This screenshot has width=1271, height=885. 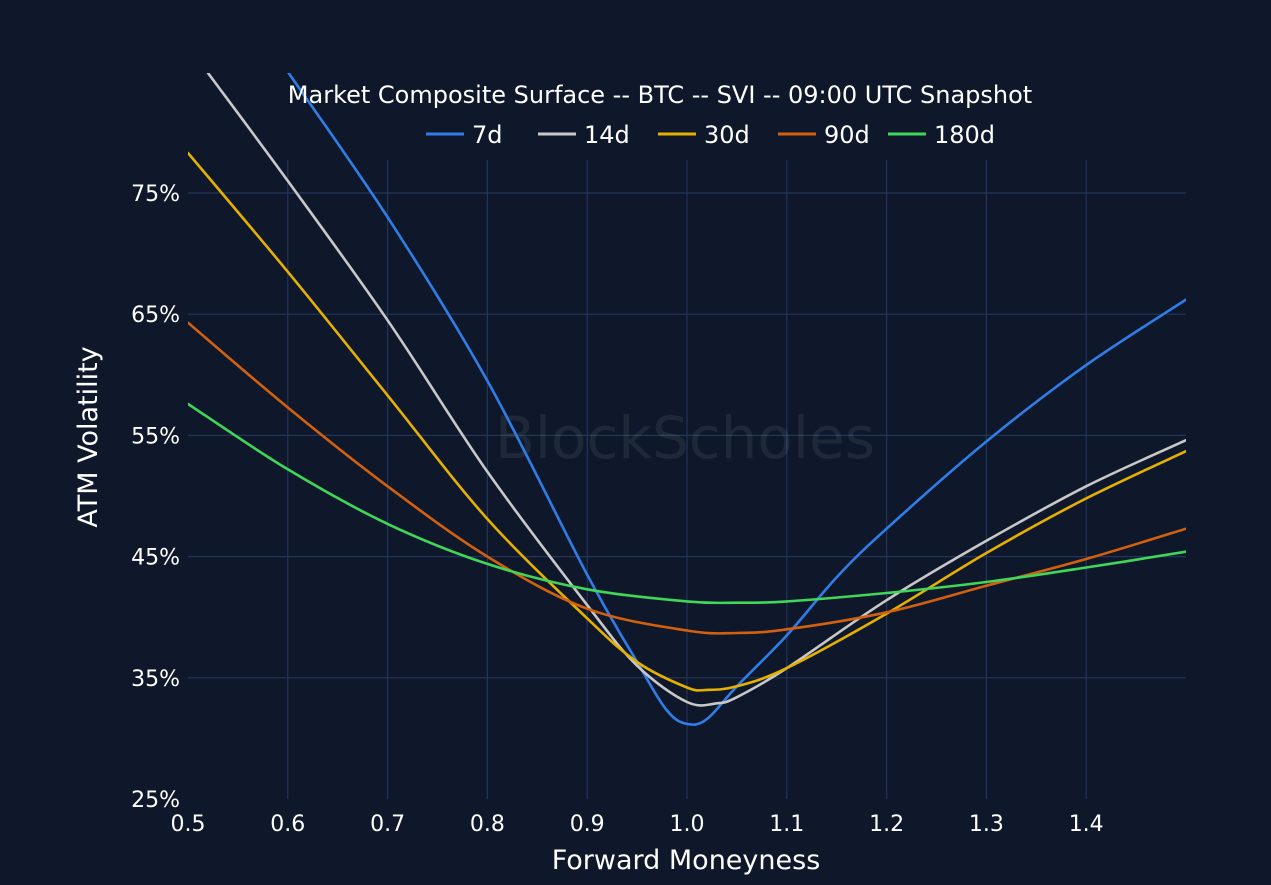 I want to click on legend-label-180d: 180d, so click(x=964, y=135).